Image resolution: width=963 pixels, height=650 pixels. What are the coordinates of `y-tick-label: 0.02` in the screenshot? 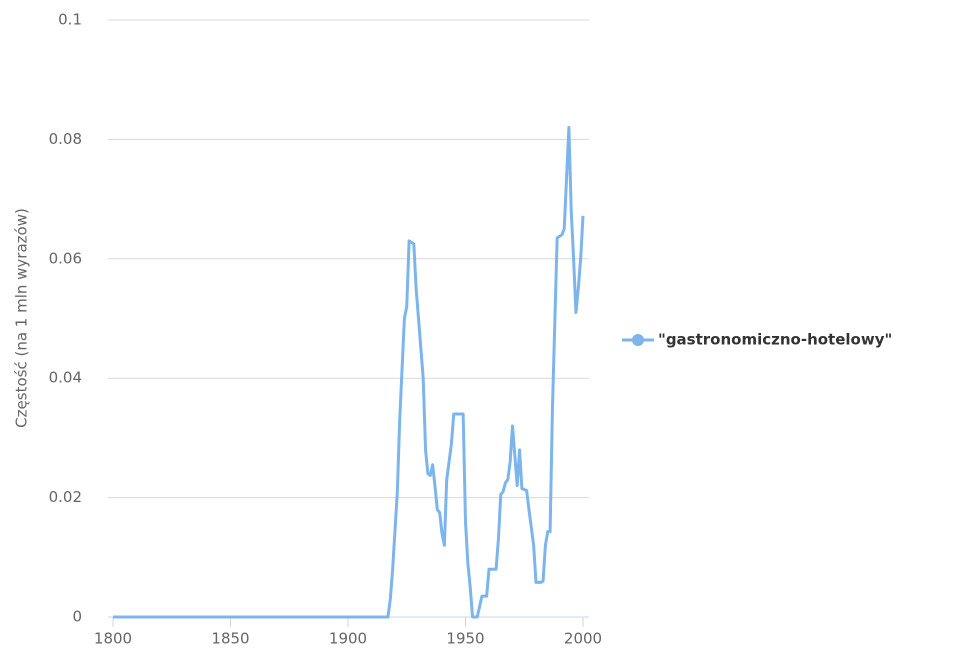 It's located at (65, 497).